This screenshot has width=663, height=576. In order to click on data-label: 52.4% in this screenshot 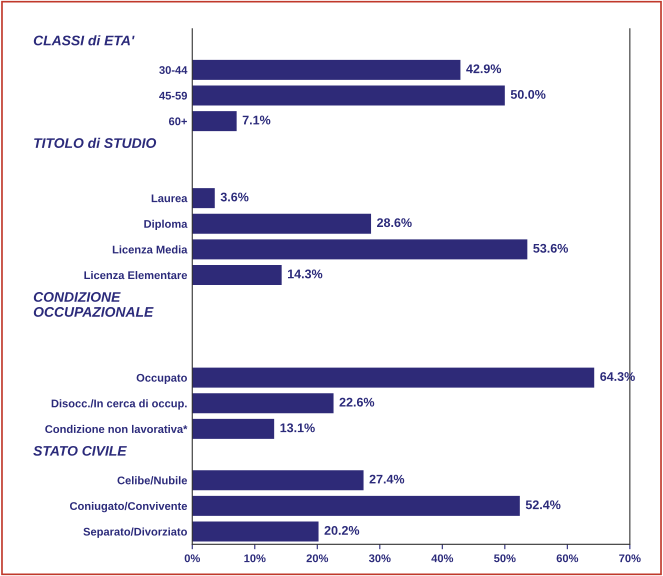, I will do `click(543, 505)`.